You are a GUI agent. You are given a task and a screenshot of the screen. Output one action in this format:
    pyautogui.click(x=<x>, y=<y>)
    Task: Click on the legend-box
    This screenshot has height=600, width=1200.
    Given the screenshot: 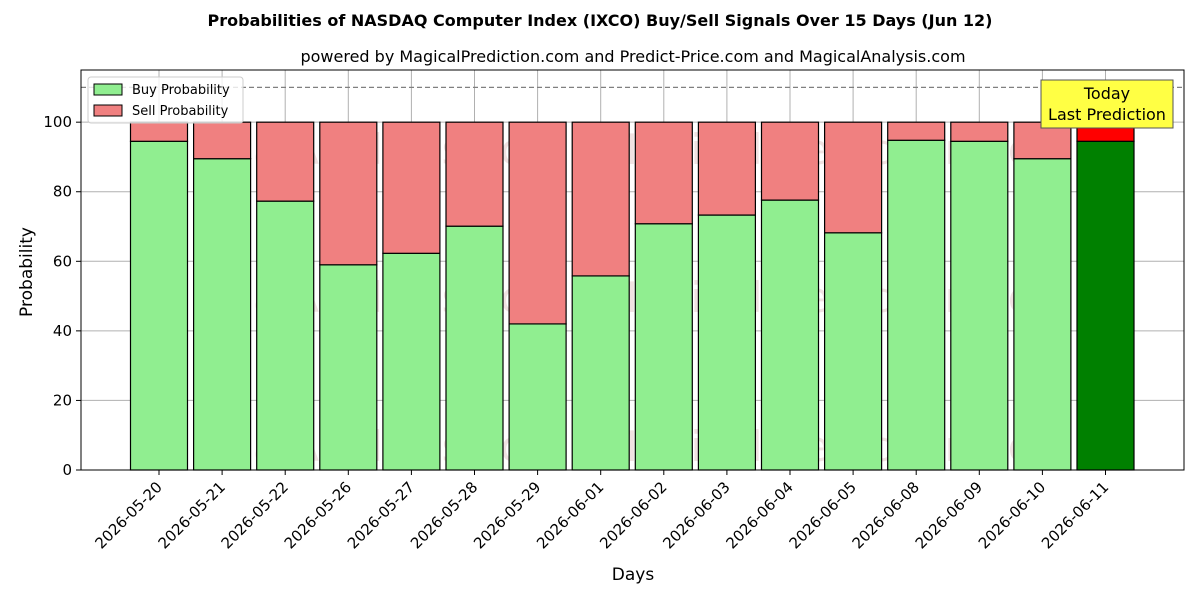 What is the action you would take?
    pyautogui.click(x=165, y=100)
    